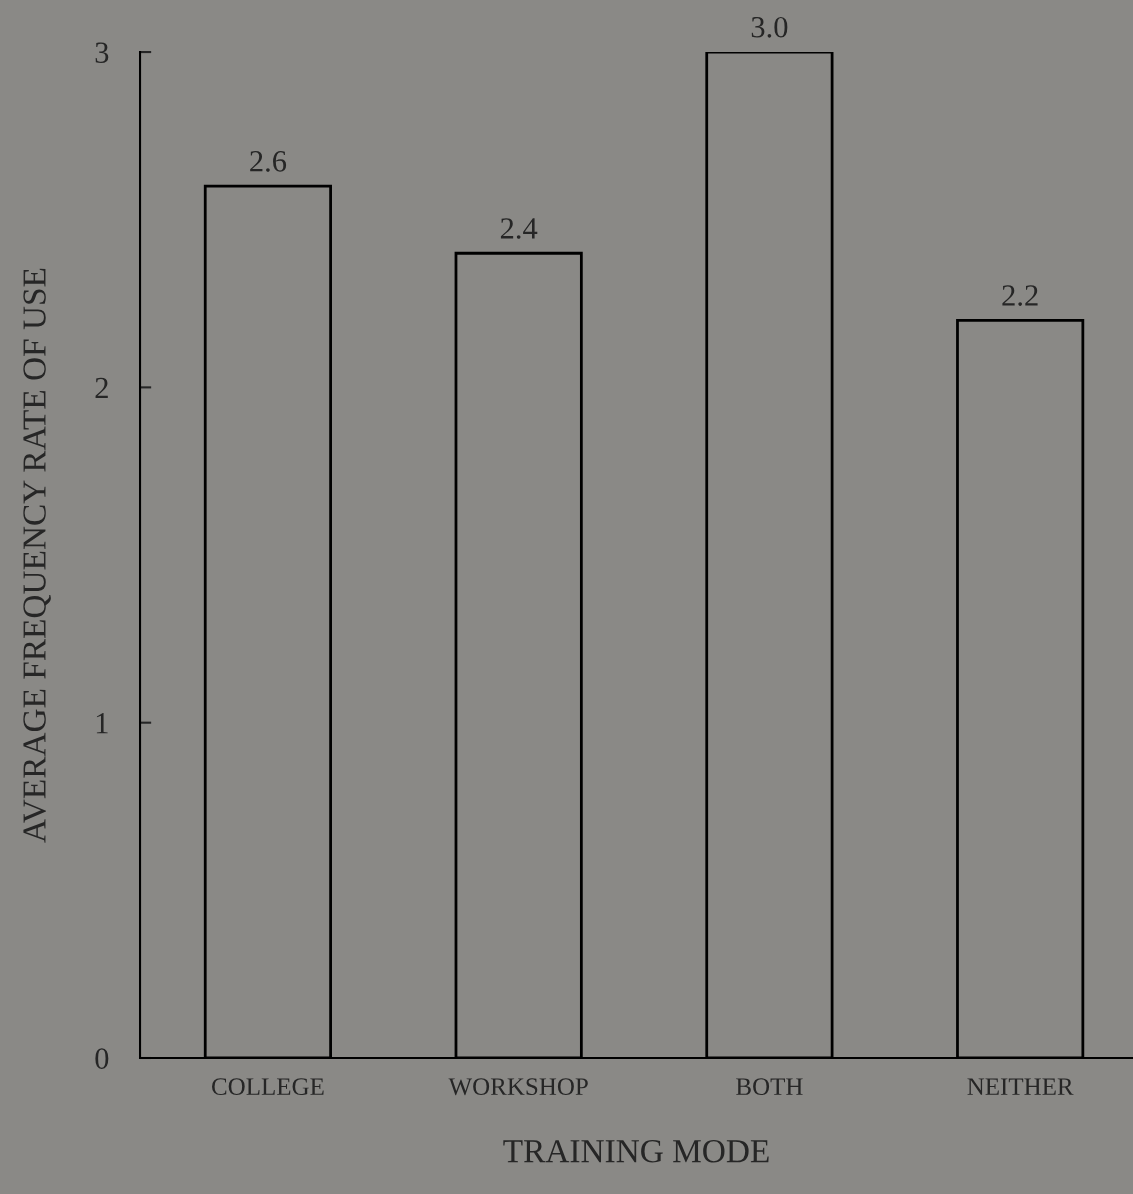  Describe the element at coordinates (37, 555) in the screenshot. I see `y-axis-title: AVERAGE FREQUENCY RATE OF USE` at that location.